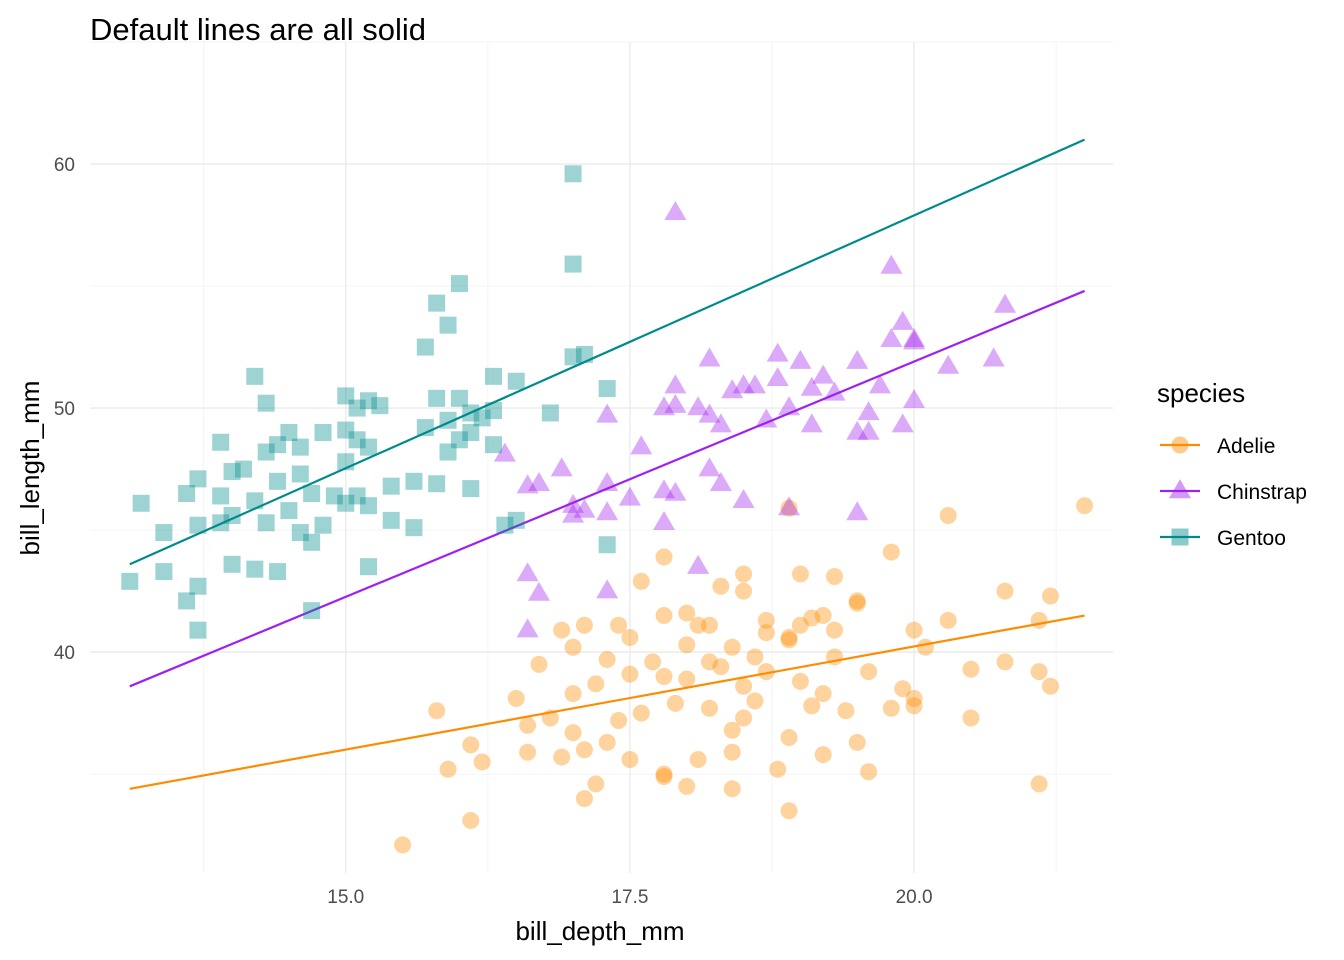 The image size is (1344, 960). I want to click on y-tick-label: 40, so click(64, 653).